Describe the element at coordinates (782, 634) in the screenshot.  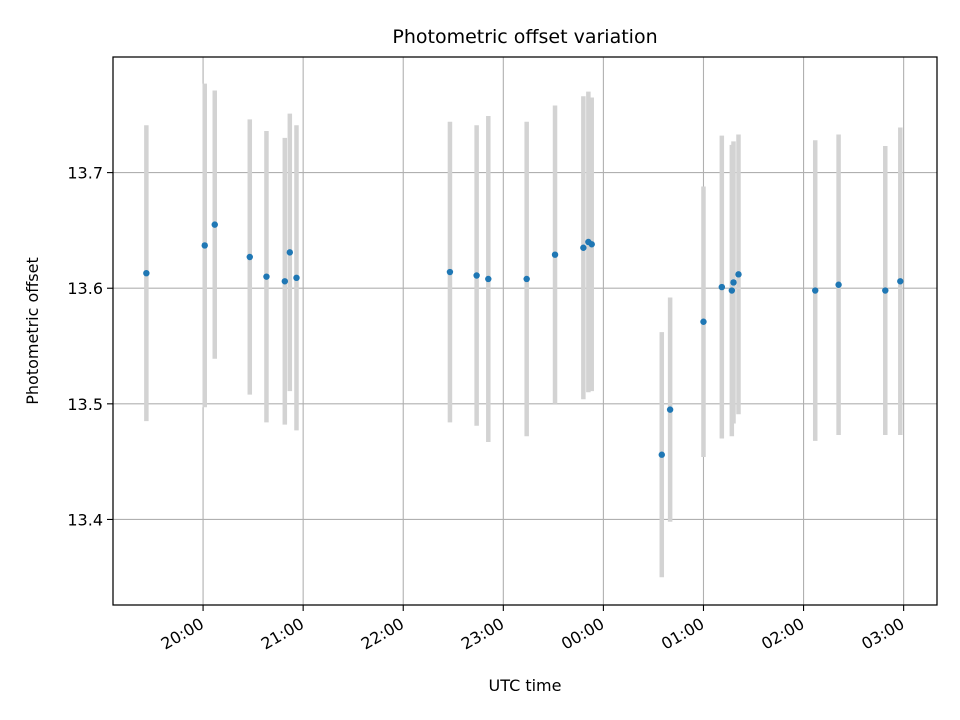
I see `x-tick-label: 02:00` at that location.